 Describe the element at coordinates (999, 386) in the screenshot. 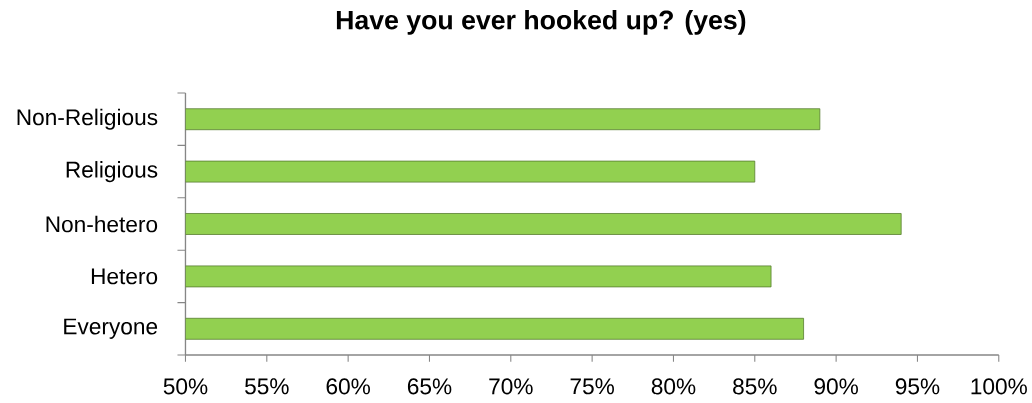

I see `x-tick-label: 100%` at that location.